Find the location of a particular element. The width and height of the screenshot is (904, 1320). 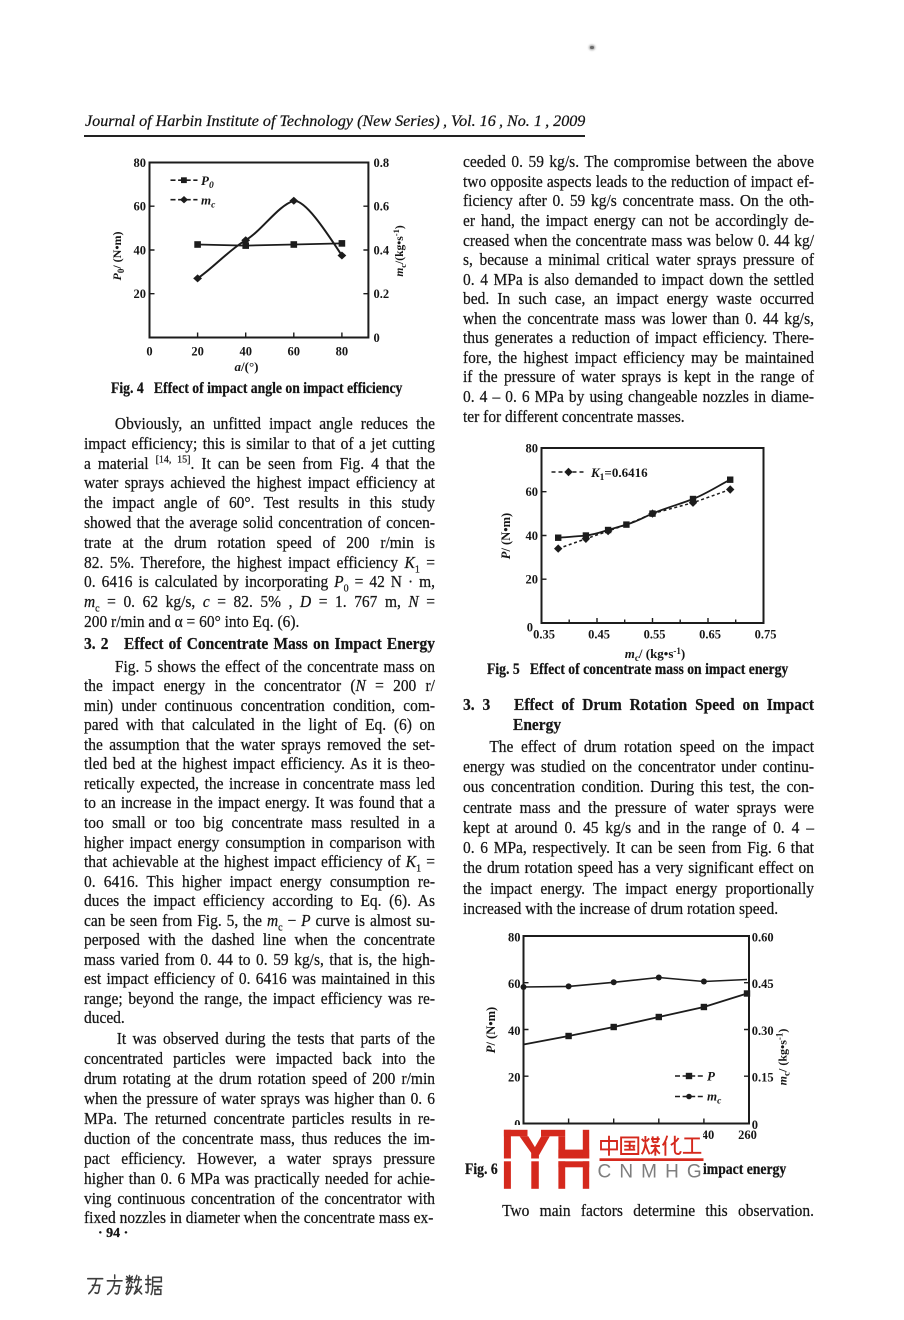

svg-text: P0 is located at coordinates (207, 182).